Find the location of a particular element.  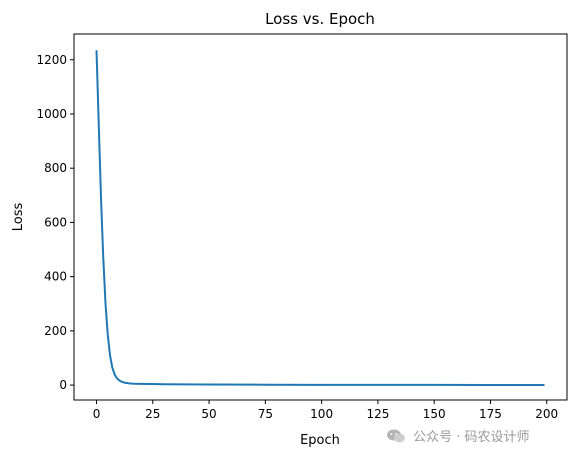

watermark-text: 公众号 · 码农设计师 is located at coordinates (471, 437).